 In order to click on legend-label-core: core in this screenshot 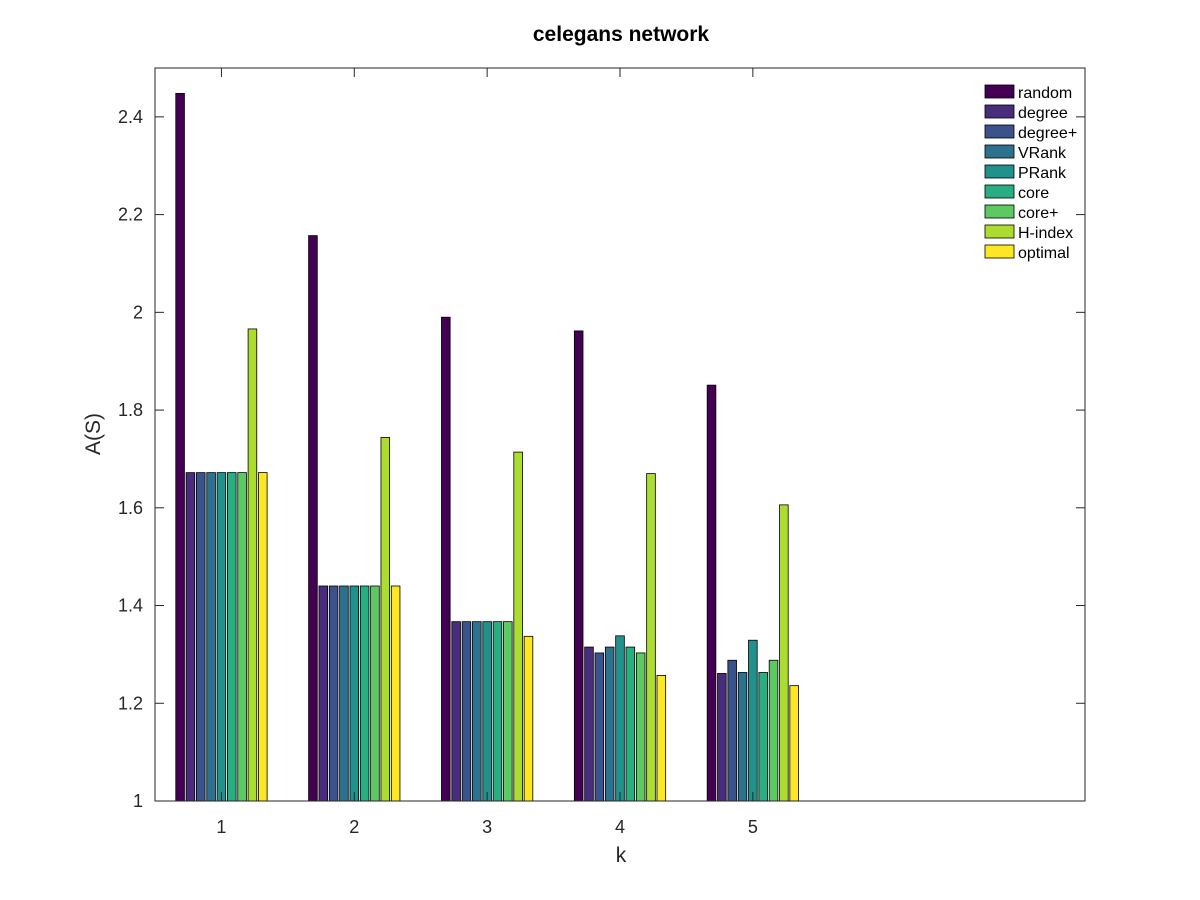, I will do `click(1033, 193)`.